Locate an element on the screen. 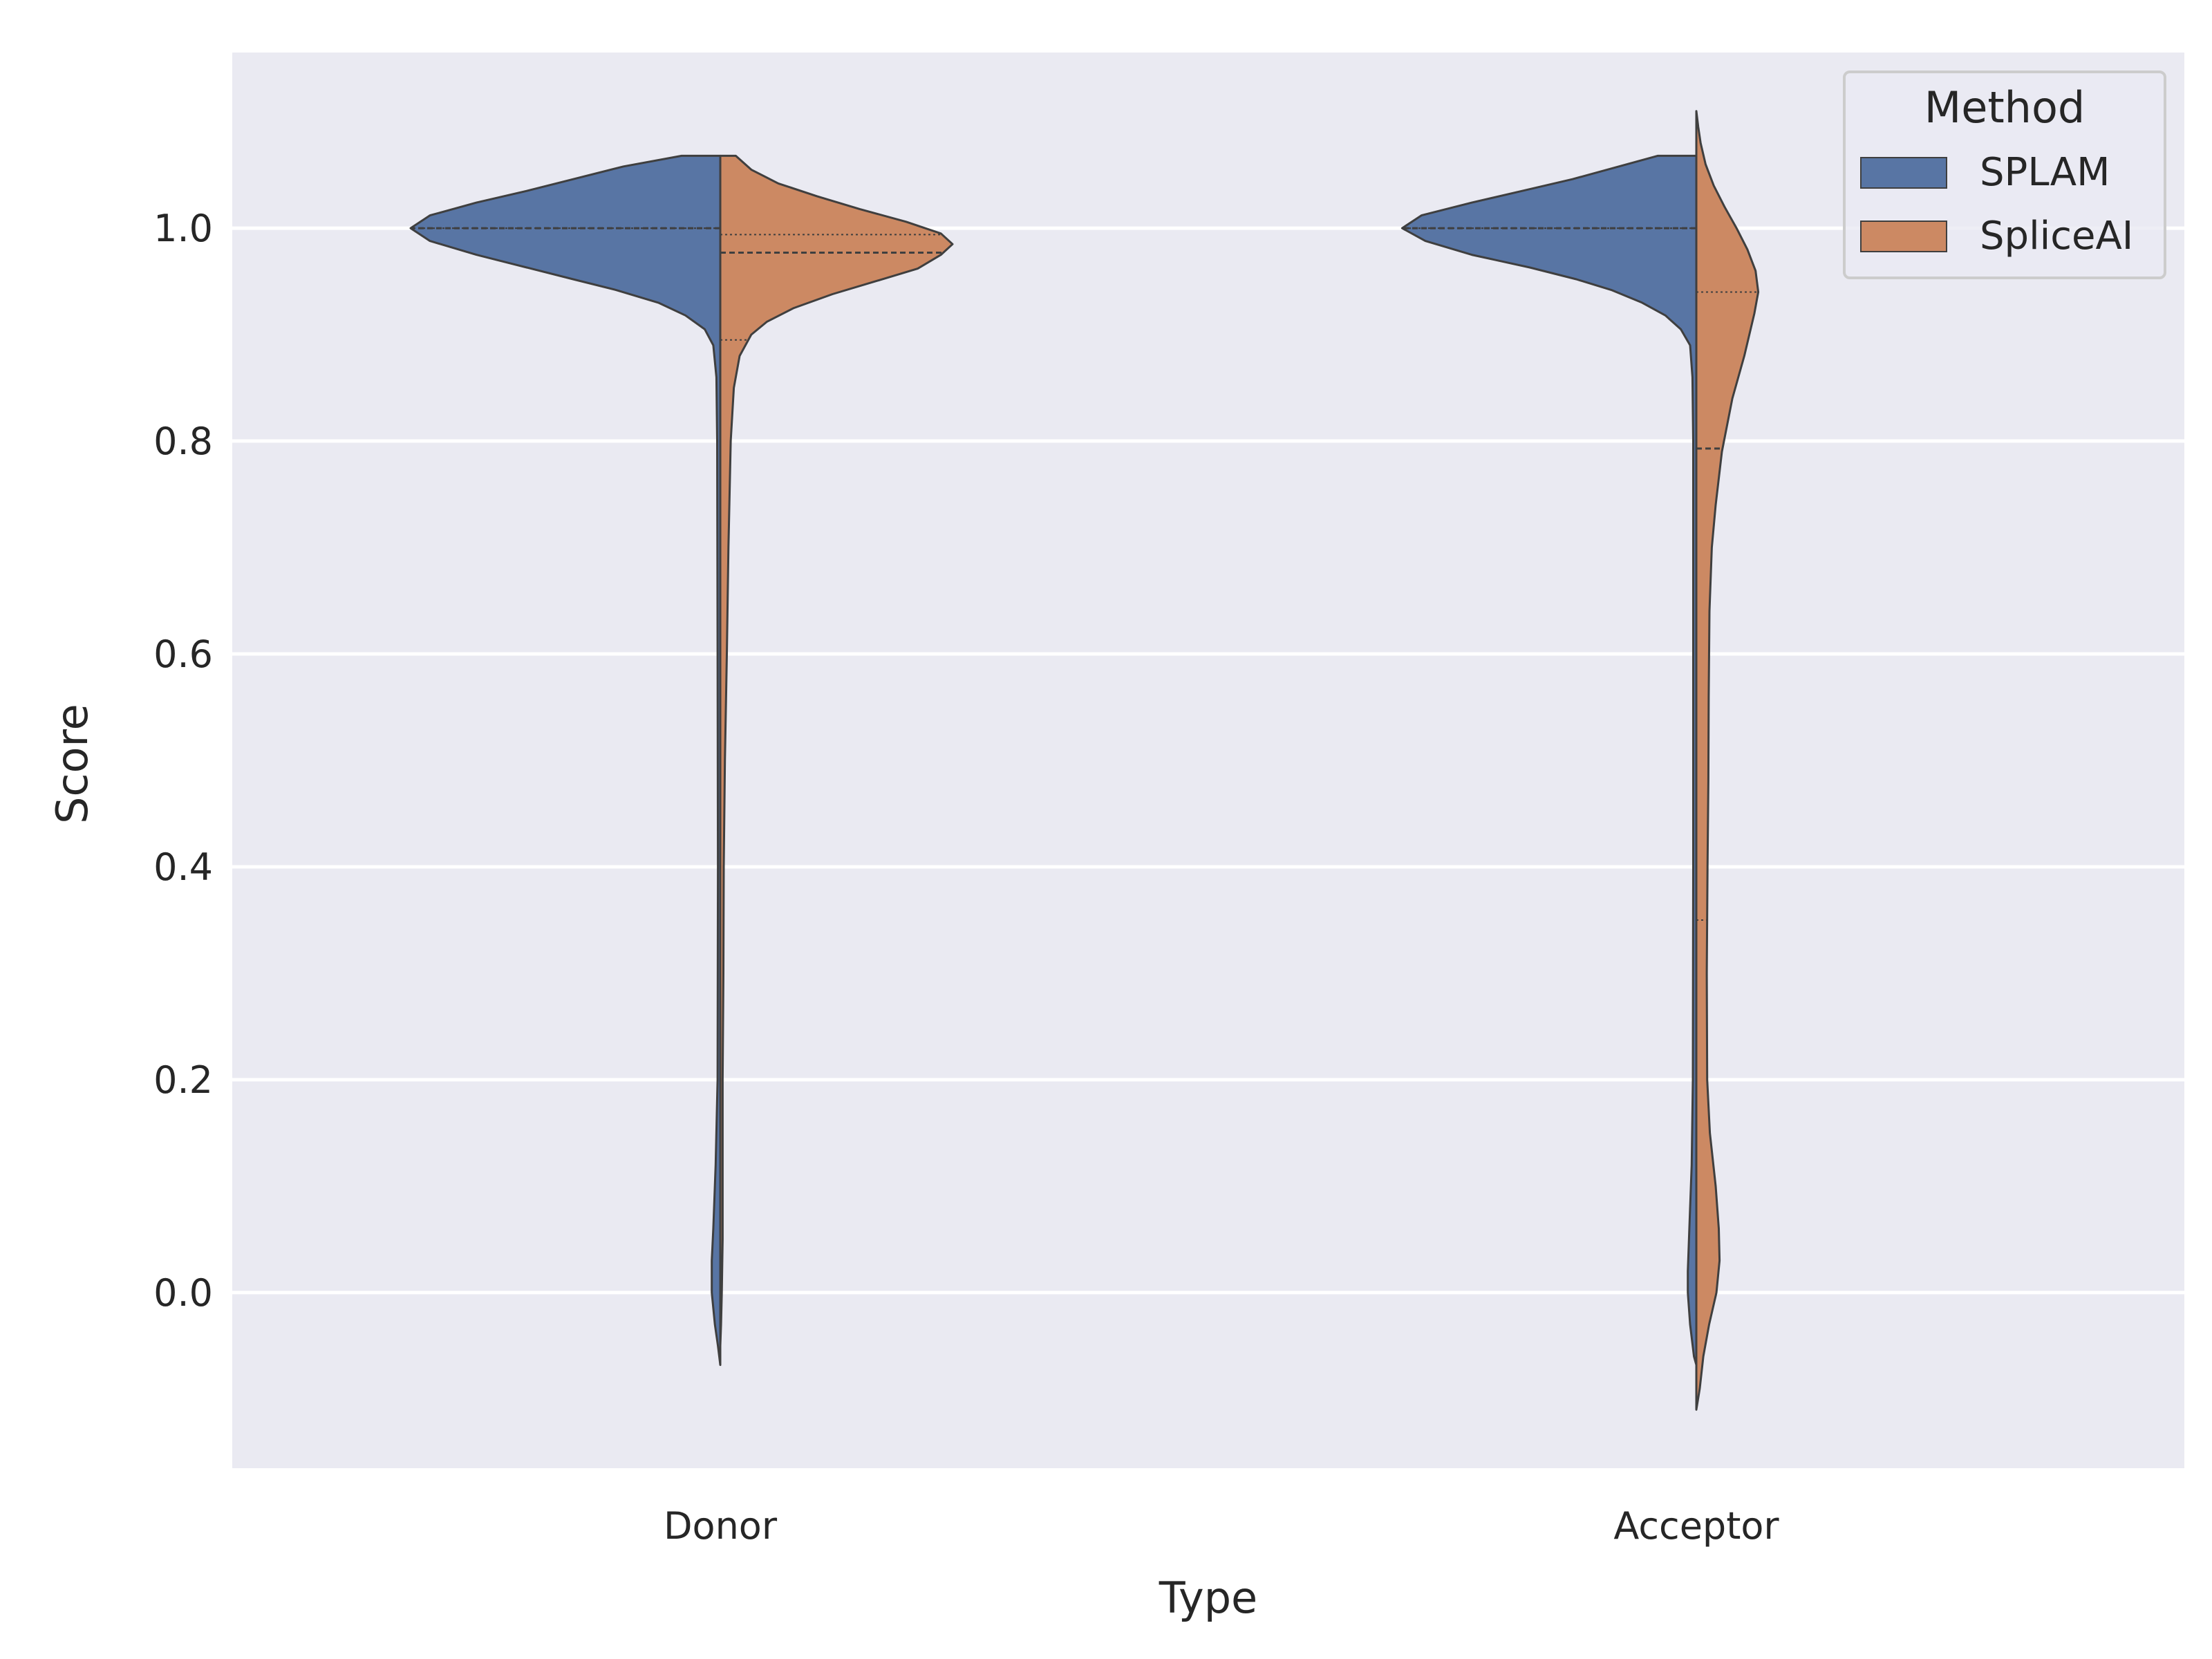 Image resolution: width=2212 pixels, height=1659 pixels. legend: Method SPLAM SpliceAI is located at coordinates (2004, 175).